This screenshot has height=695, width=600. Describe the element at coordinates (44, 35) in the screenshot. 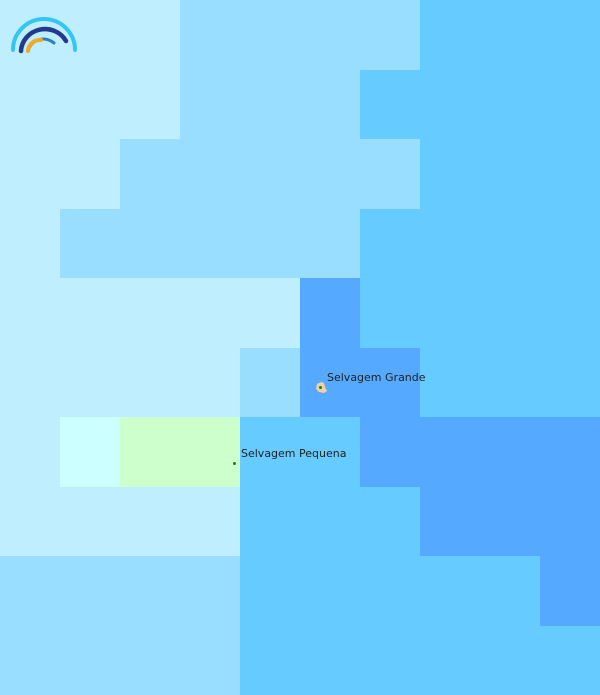

I see `logo-icon` at that location.